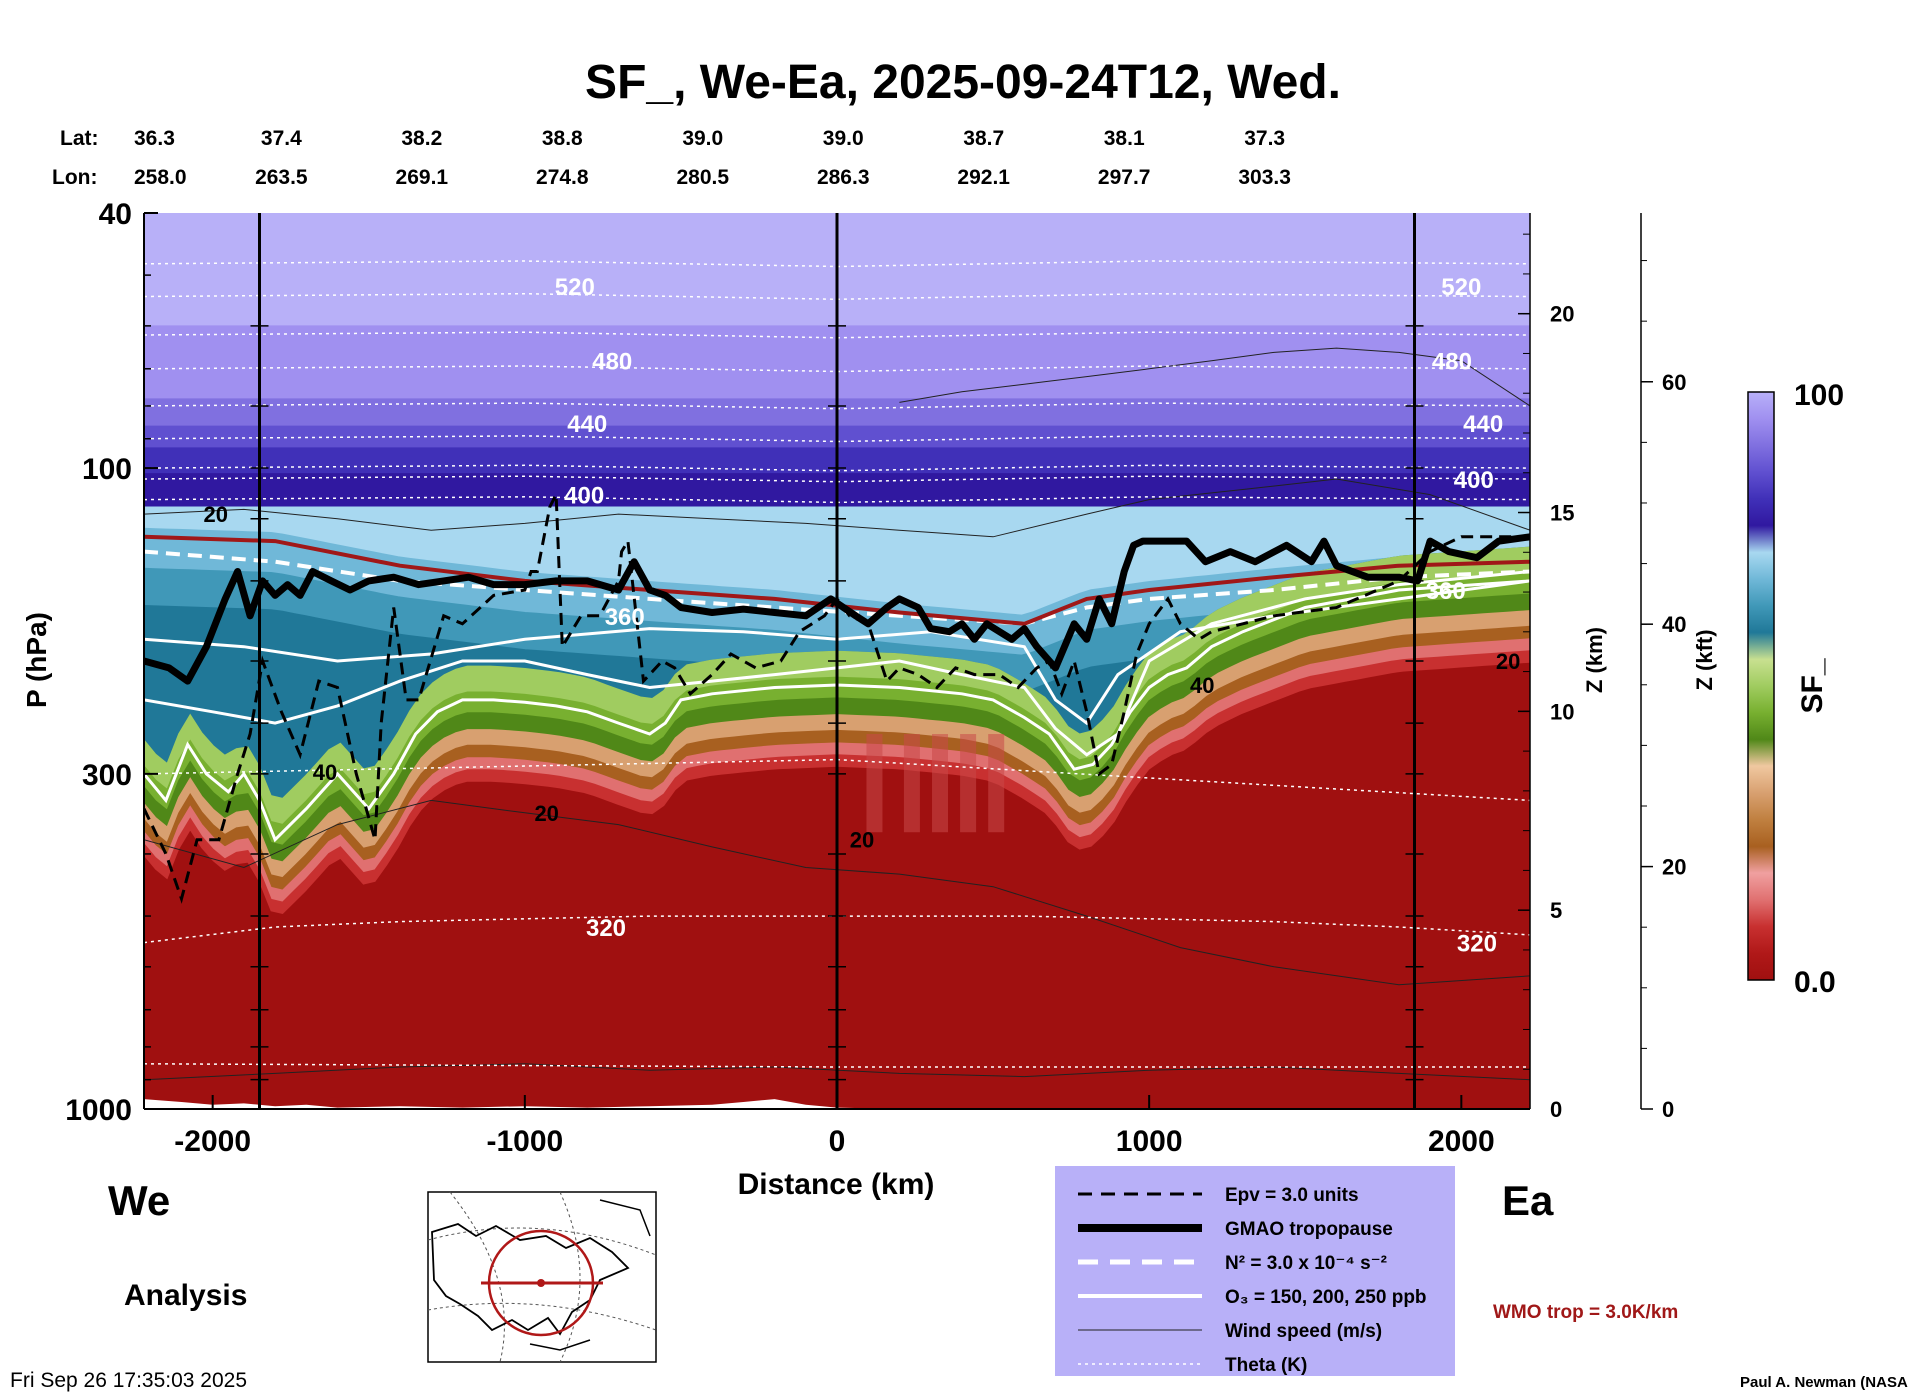  What do you see at coordinates (1562, 711) in the screenshot?
I see `z-km-tick-label-2: 10` at bounding box center [1562, 711].